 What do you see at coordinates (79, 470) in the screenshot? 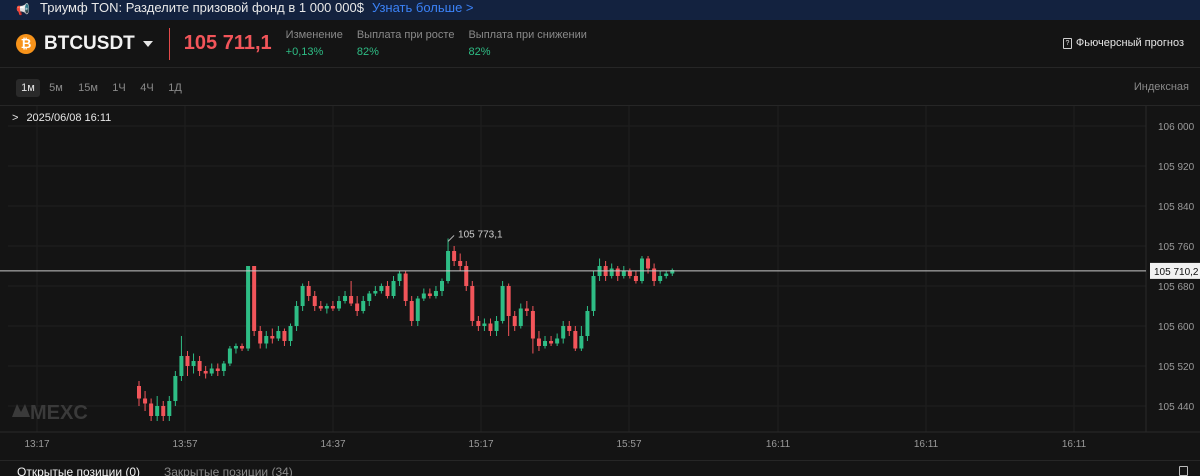
I see `tab-open-positions: Открытые позиции (0)` at bounding box center [79, 470].